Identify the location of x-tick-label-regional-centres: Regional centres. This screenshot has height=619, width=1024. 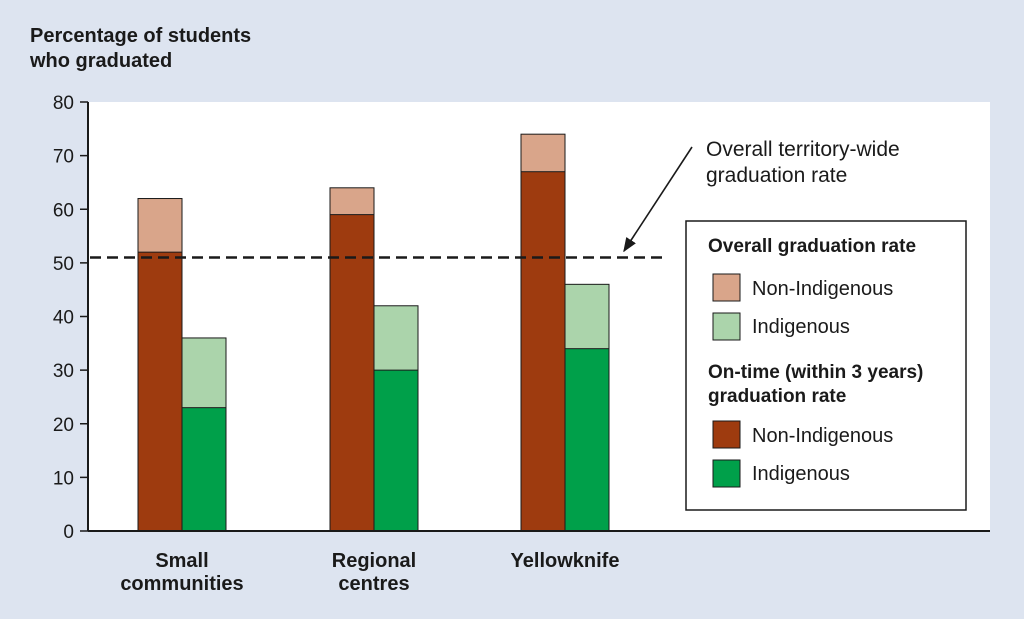
(374, 572).